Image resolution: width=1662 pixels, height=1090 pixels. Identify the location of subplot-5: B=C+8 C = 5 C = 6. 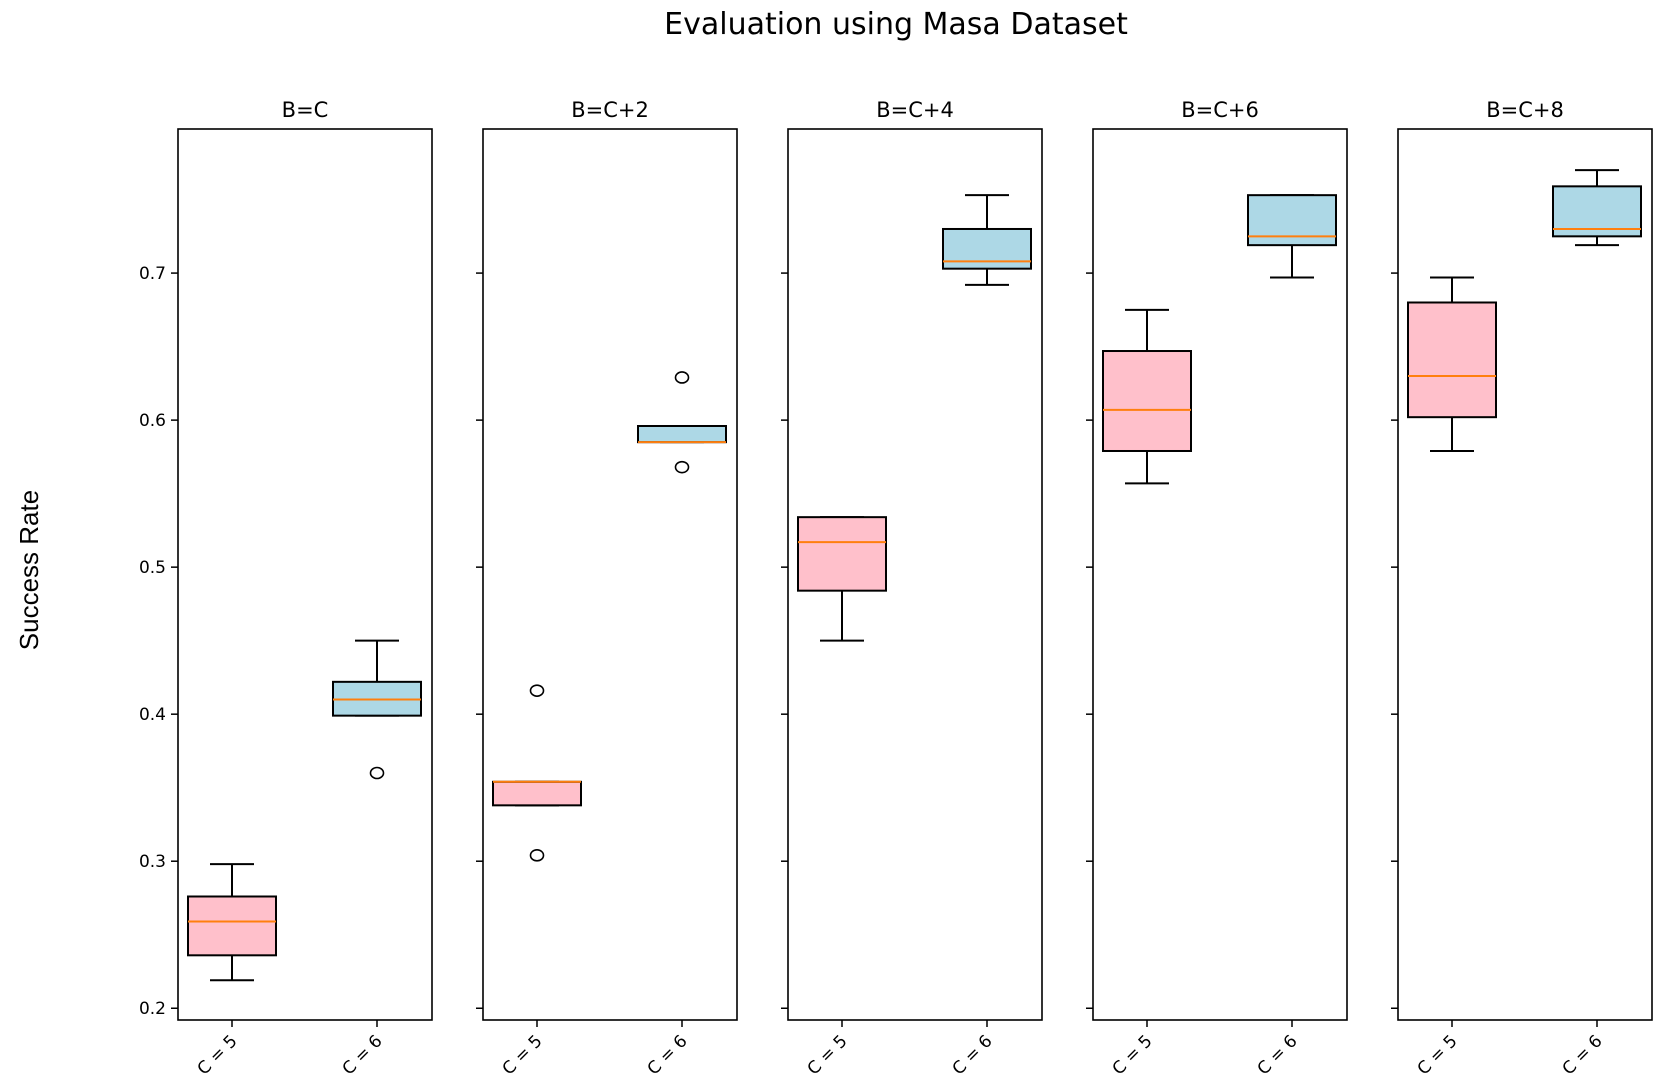
(1522, 588).